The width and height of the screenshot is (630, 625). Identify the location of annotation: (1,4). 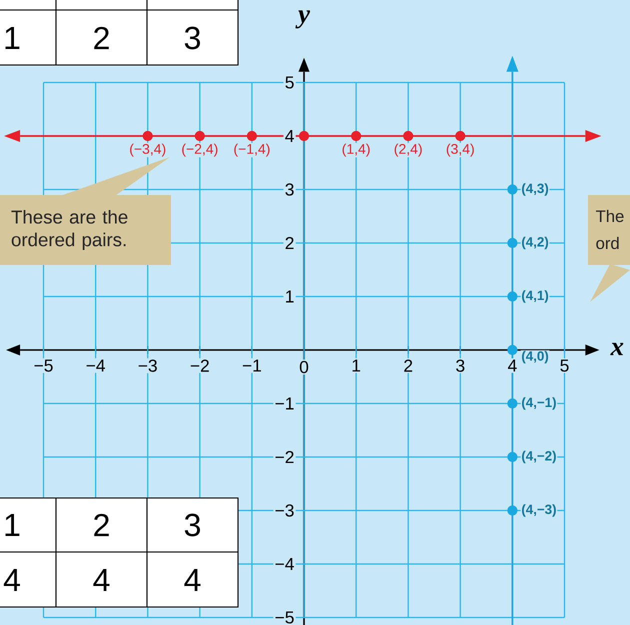
(356, 150).